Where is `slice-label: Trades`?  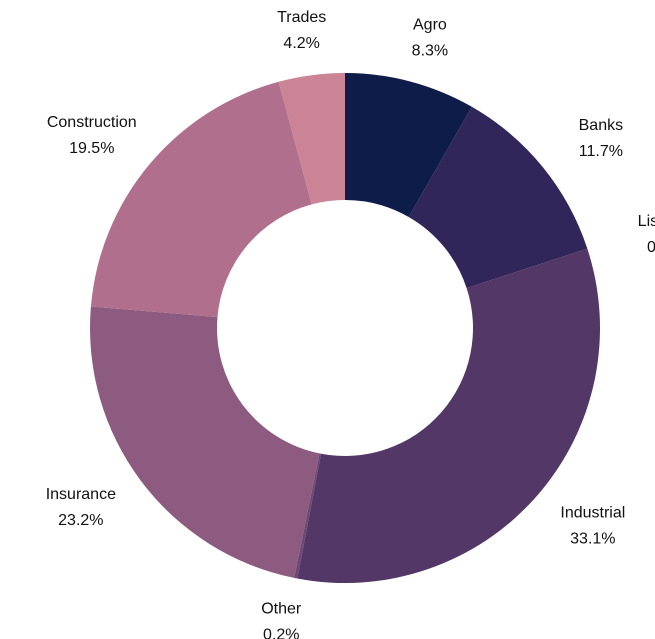 slice-label: Trades is located at coordinates (301, 17).